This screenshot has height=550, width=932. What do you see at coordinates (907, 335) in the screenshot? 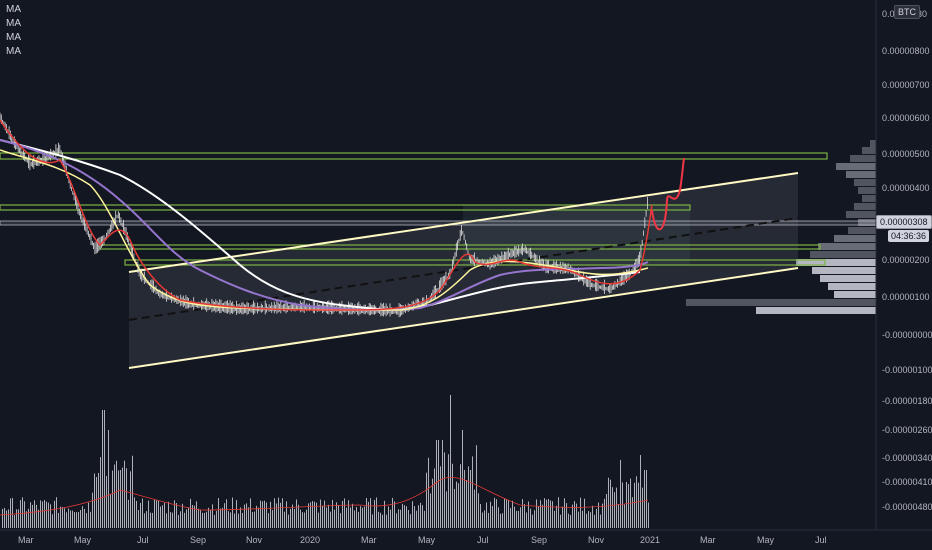
I see `price-tick: -0.00000000` at bounding box center [907, 335].